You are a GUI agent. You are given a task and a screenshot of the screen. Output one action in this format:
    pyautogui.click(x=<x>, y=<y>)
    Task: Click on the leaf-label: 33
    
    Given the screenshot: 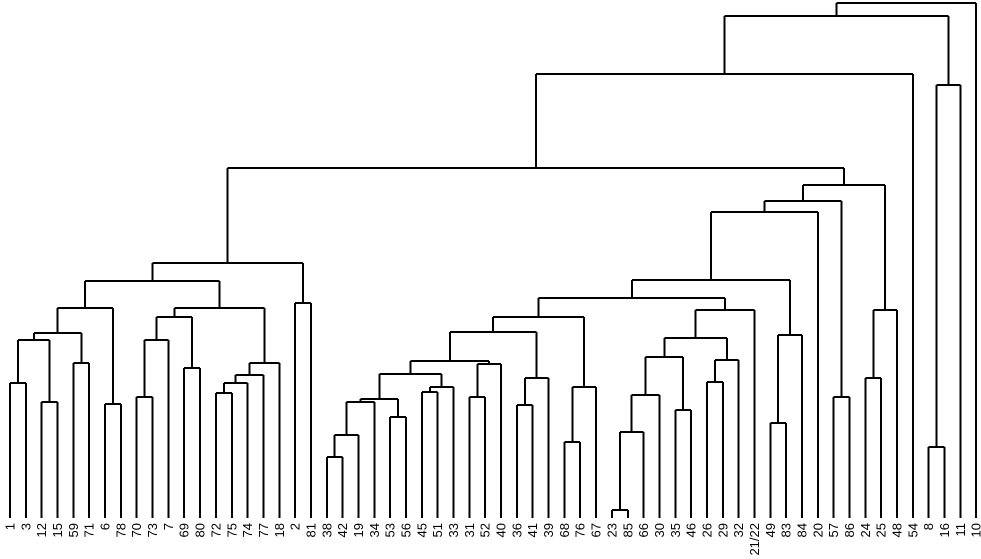 What is the action you would take?
    pyautogui.click(x=453, y=530)
    